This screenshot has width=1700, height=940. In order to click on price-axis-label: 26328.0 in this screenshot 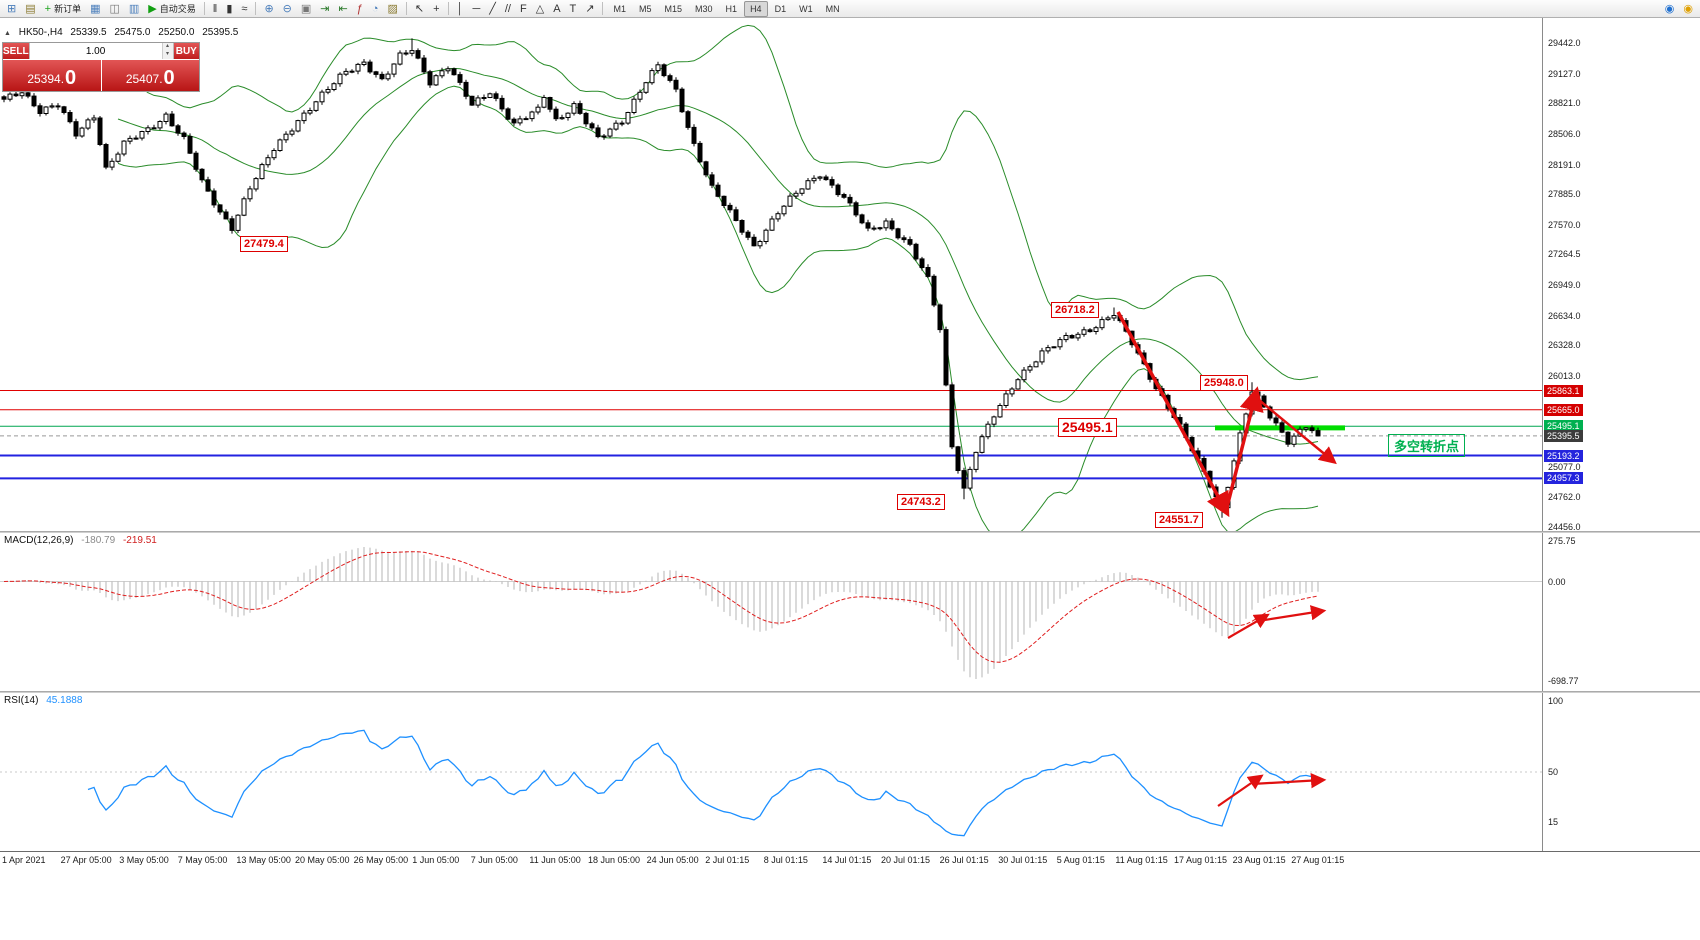, I will do `click(1564, 345)`.